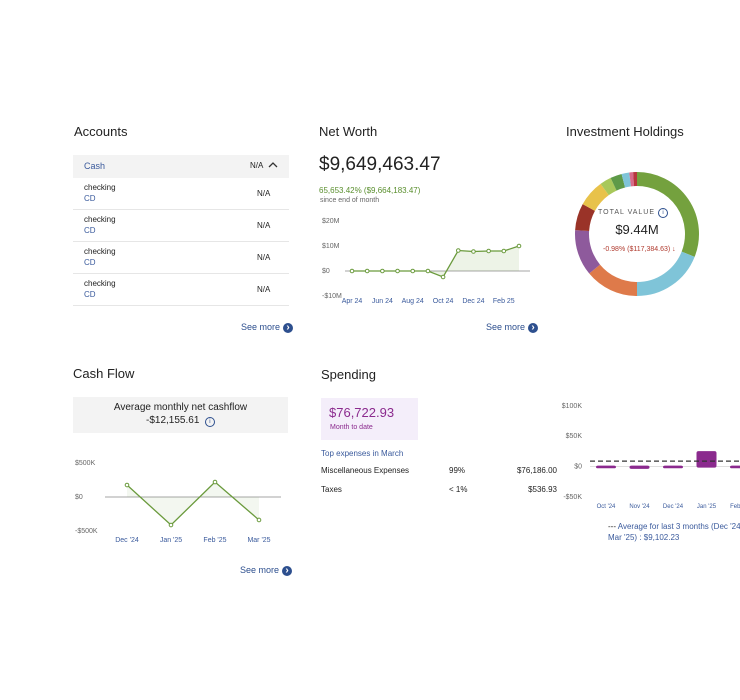 Image resolution: width=740 pixels, height=700 pixels. I want to click on net-worth-value: $9,649,463.47, so click(380, 164).